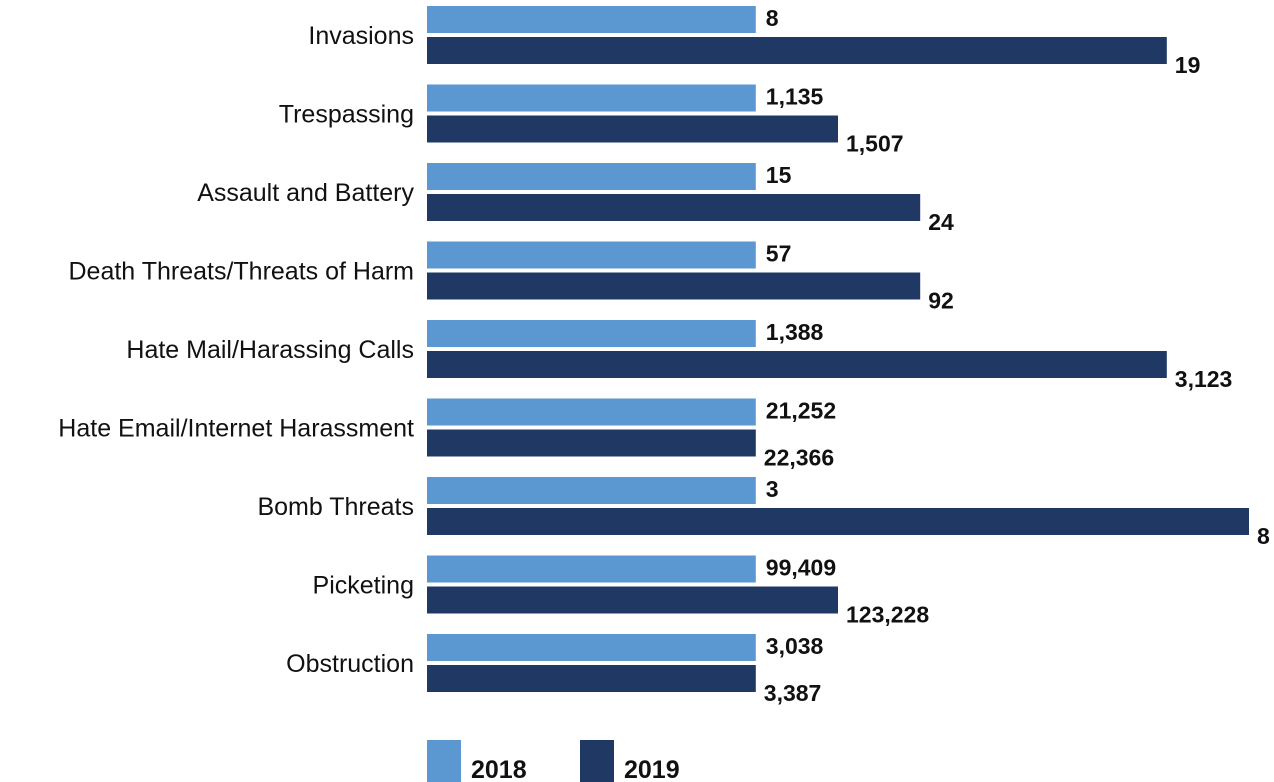 This screenshot has height=782, width=1274. I want to click on bar-2018-hate-email-internet-harassment, so click(591, 412).